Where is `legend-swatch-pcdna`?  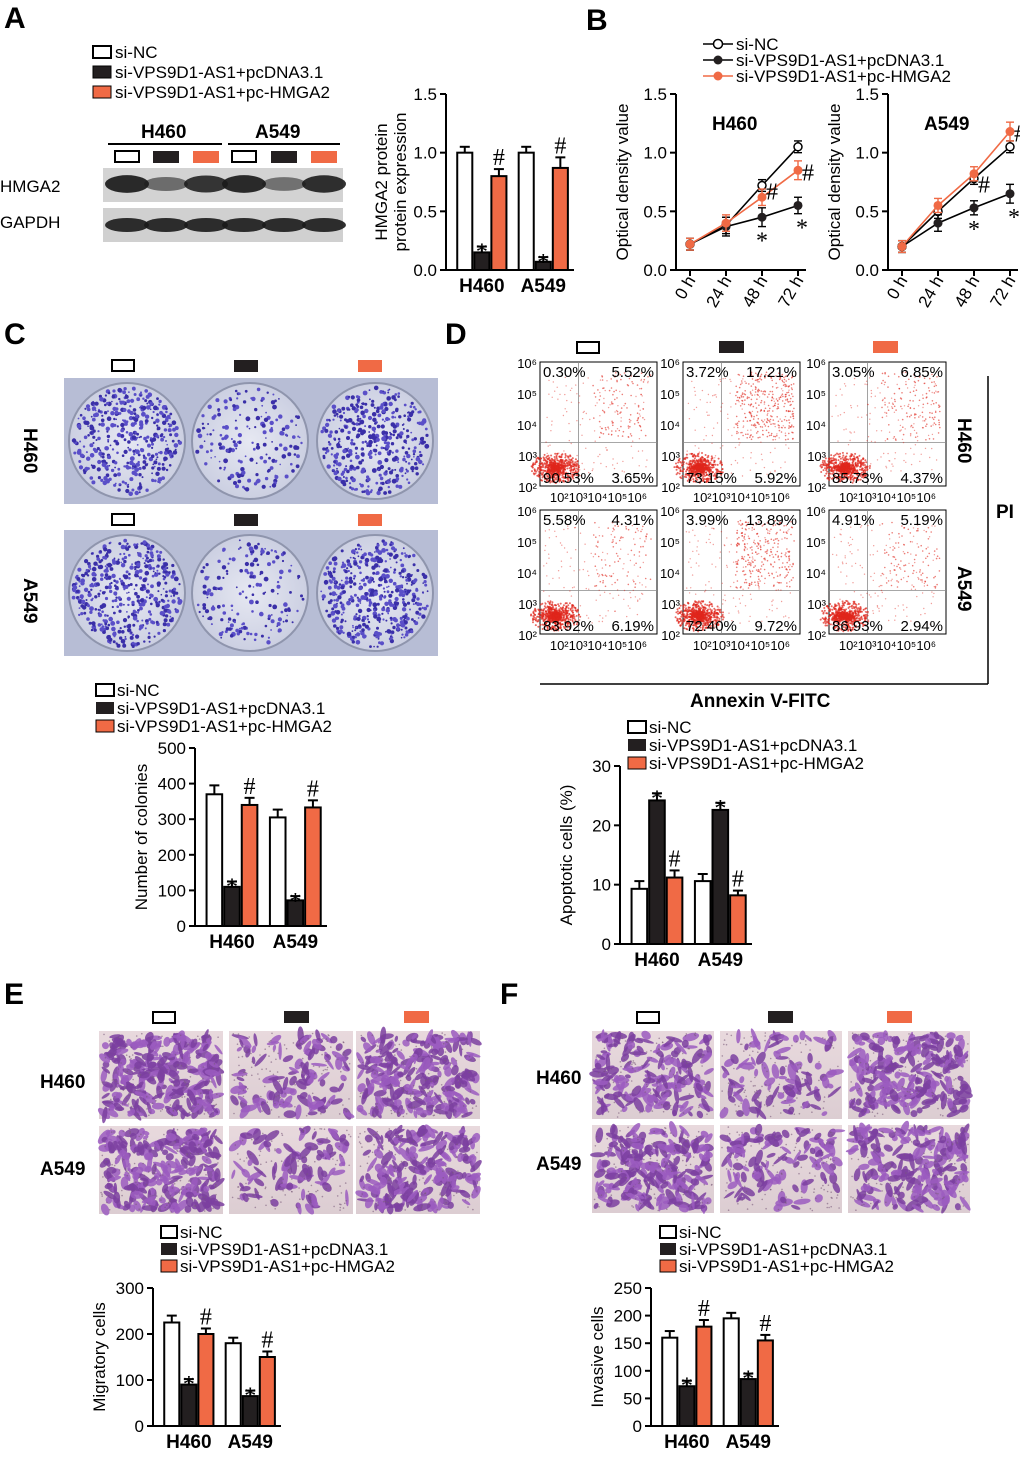 legend-swatch-pcdna is located at coordinates (102, 72).